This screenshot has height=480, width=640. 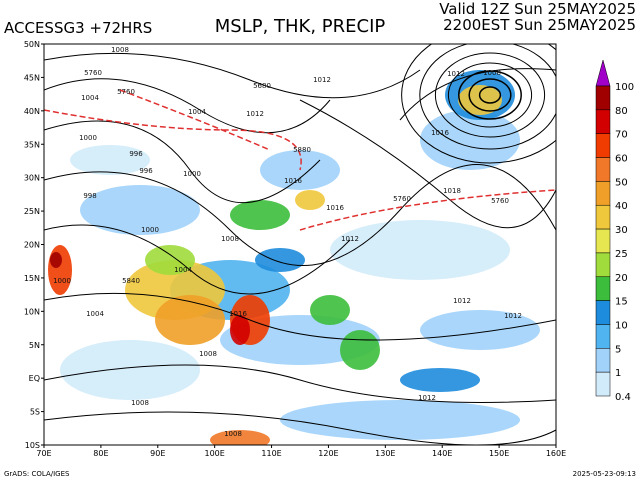 I want to click on colorbar-label: 15, so click(x=621, y=302).